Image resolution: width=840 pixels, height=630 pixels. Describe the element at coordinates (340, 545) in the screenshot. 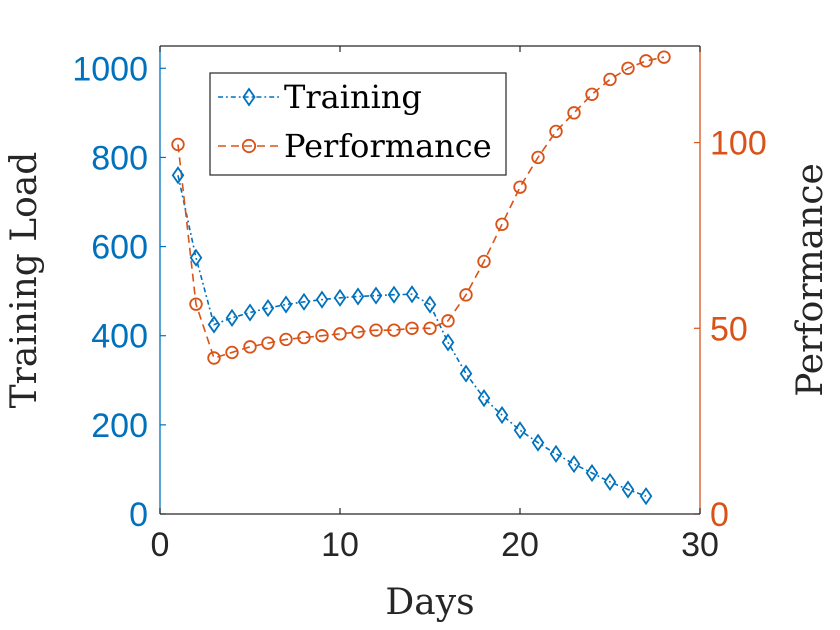

I see `x-tick-label-1: 10` at that location.